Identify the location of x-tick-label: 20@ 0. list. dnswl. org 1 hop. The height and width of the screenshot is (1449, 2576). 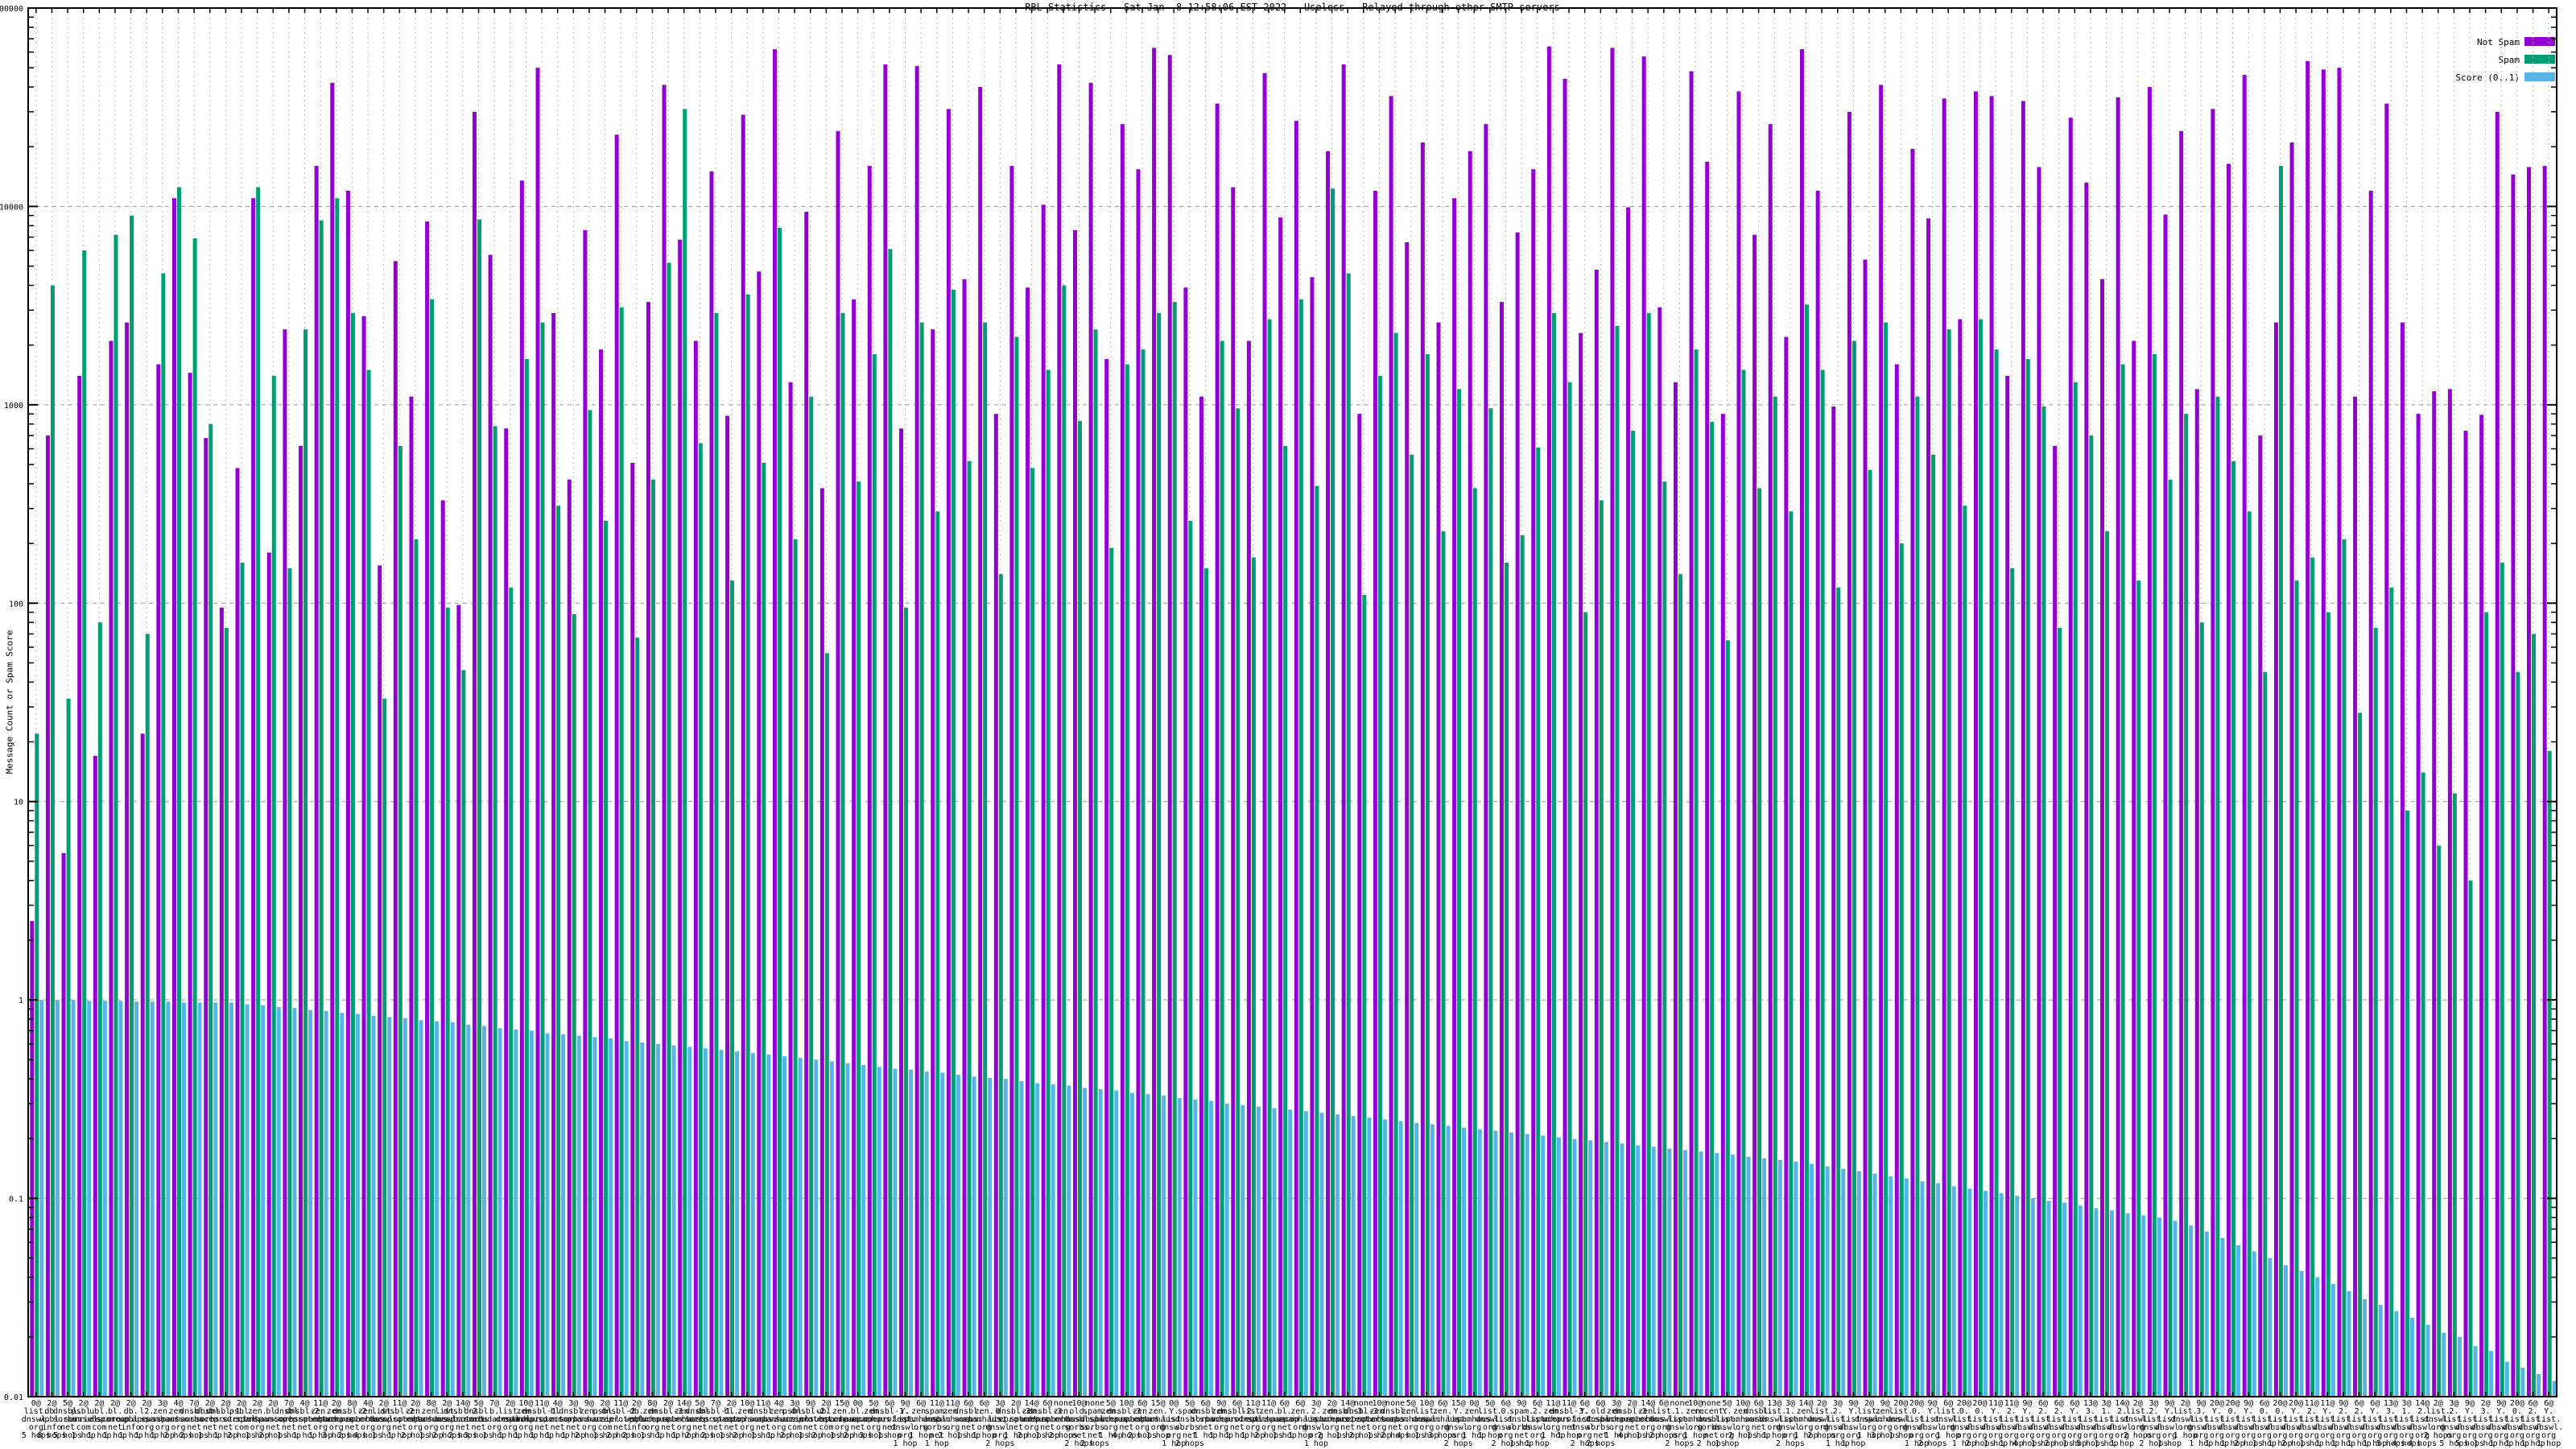
(1964, 1423).